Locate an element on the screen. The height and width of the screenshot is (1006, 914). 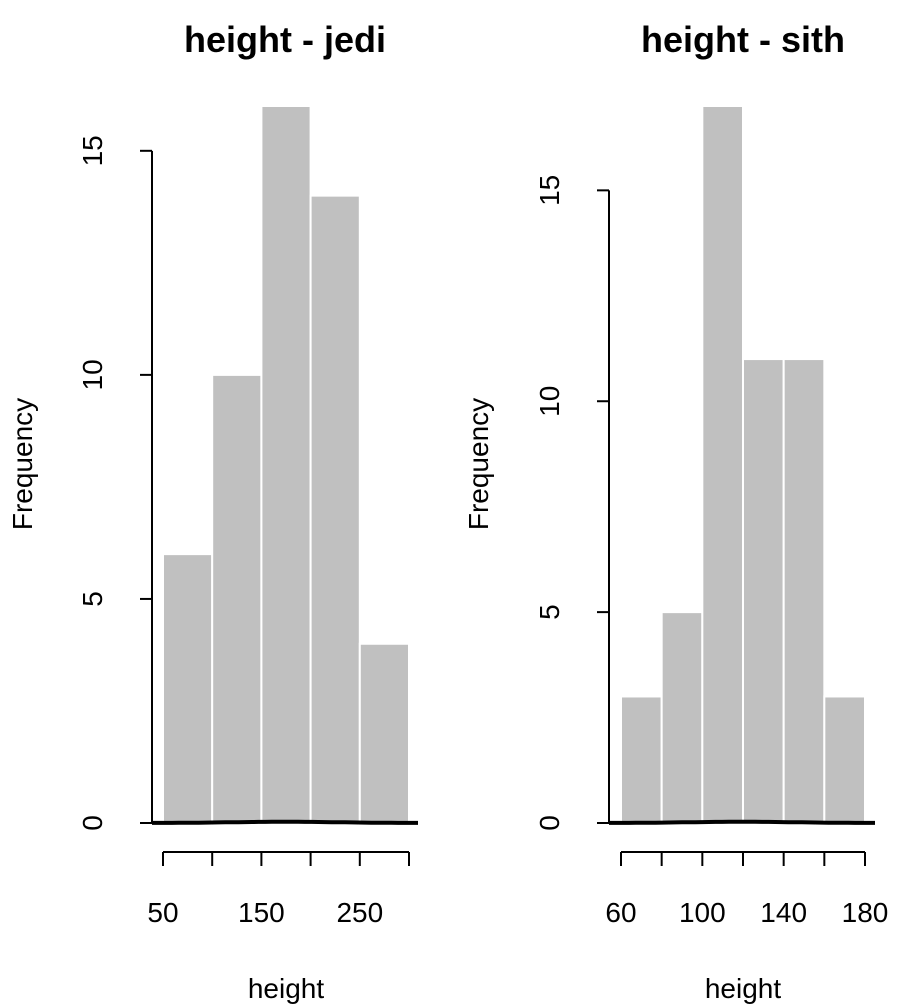
x-axis-label-sith: height is located at coordinates (743, 988).